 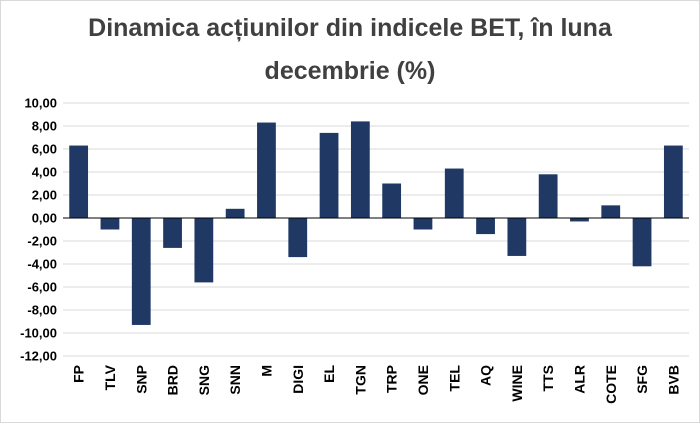 I want to click on bar-trp, so click(x=392, y=200).